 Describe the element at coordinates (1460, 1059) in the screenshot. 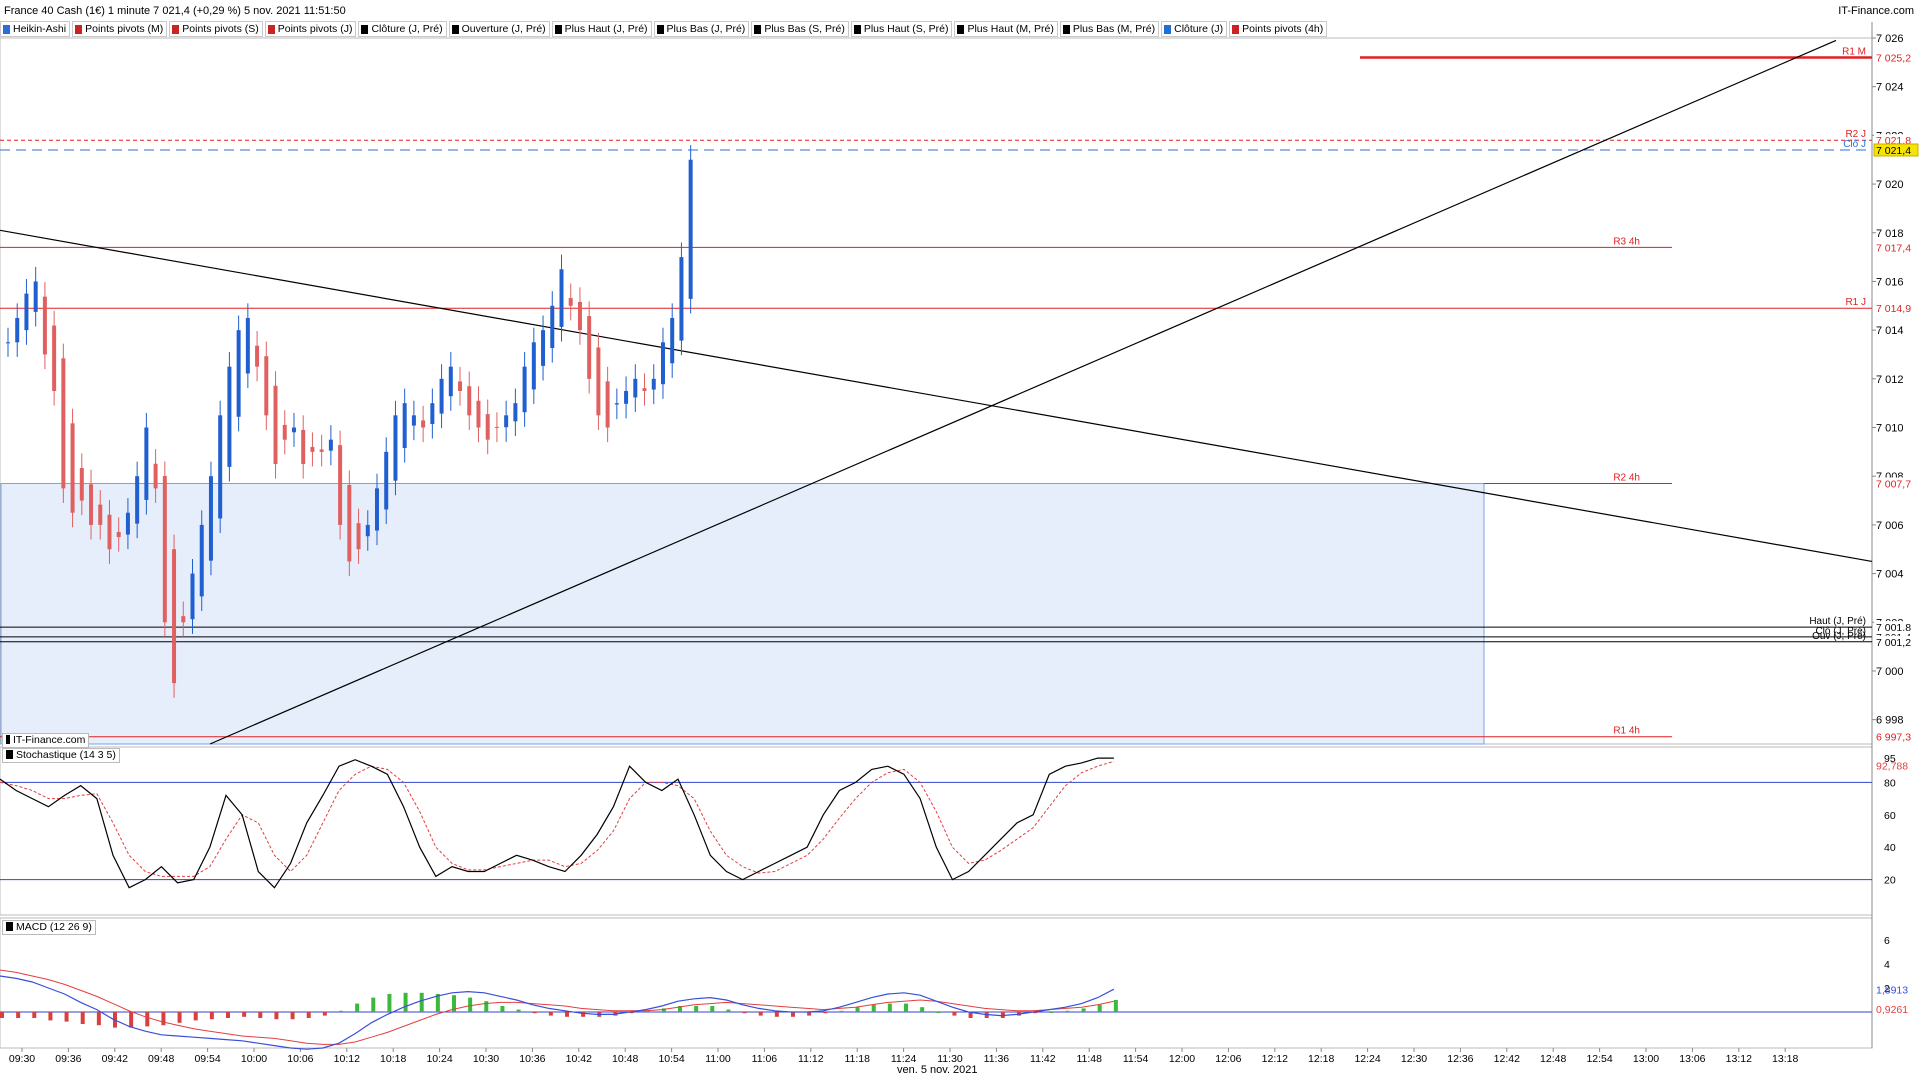

I see `time-tick-label: 12:36` at that location.